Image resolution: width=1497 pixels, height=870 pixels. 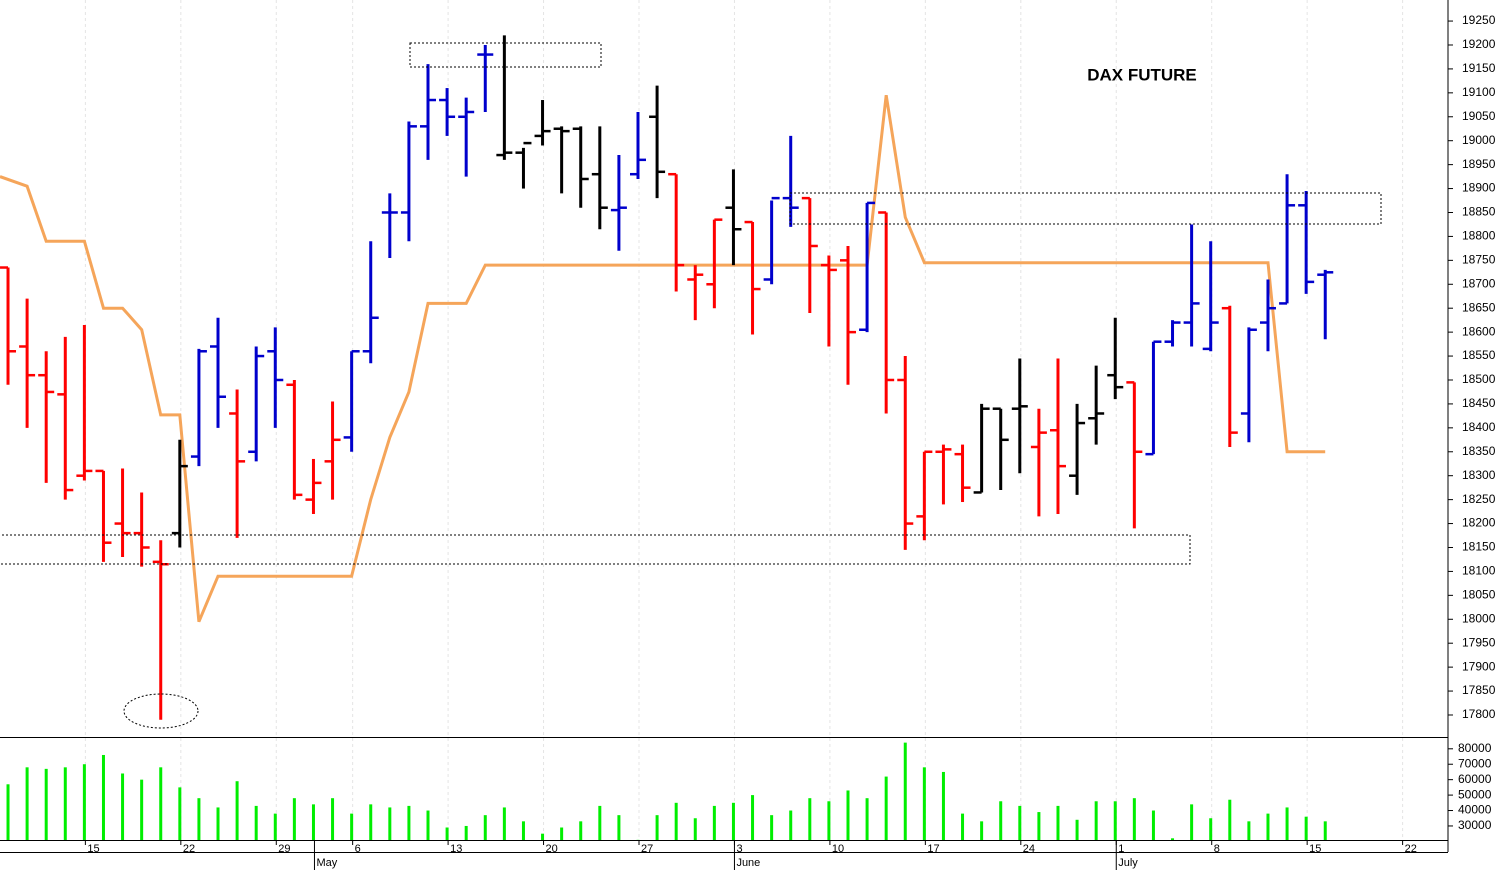 What do you see at coordinates (1479, 475) in the screenshot?
I see `y-tick-label: 18300` at bounding box center [1479, 475].